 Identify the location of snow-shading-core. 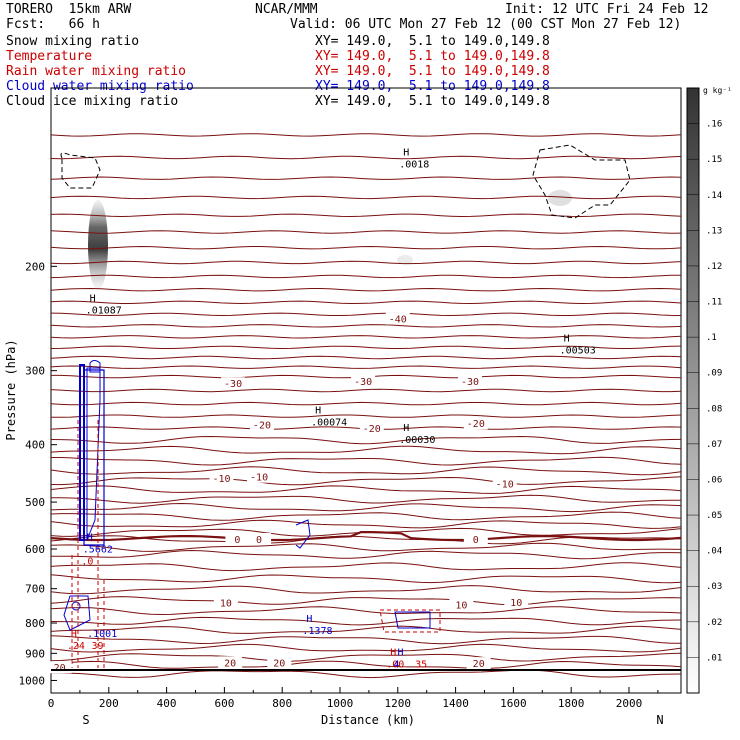
(98, 245).